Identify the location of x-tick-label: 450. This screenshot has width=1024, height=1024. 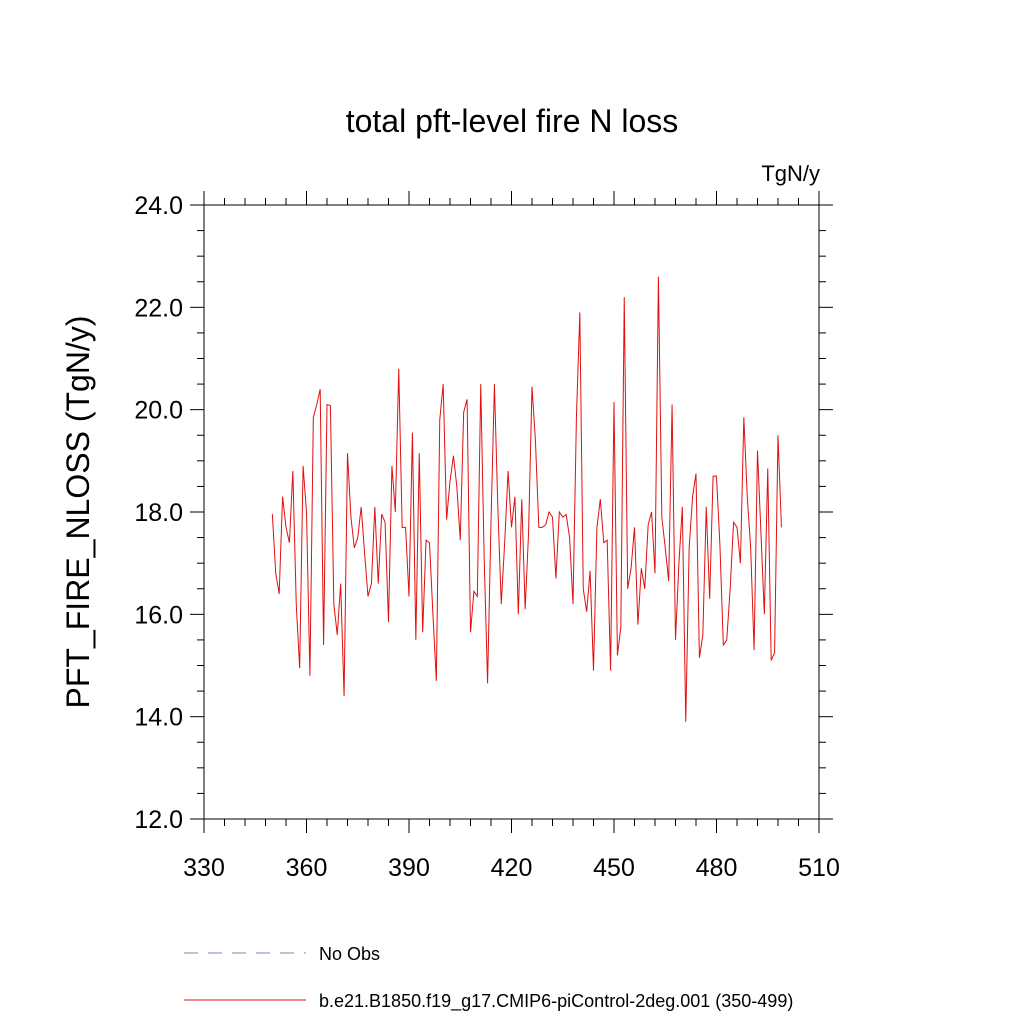
(614, 868).